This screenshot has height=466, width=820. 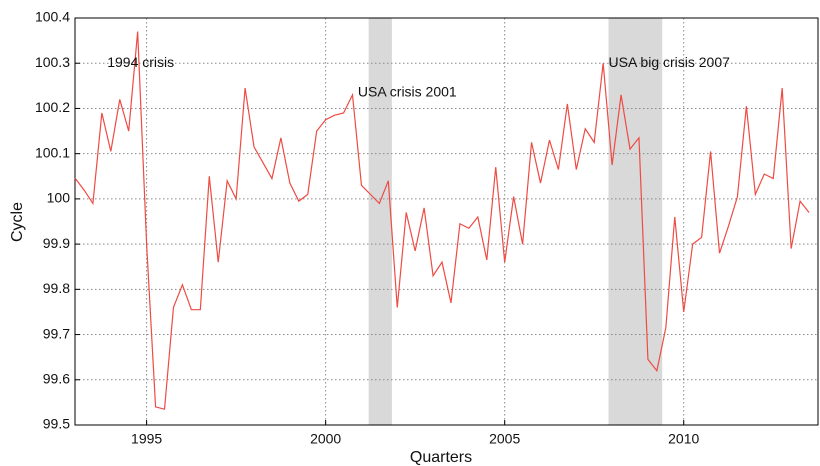 What do you see at coordinates (52, 17) in the screenshot?
I see `y-tick-label: 100.4` at bounding box center [52, 17].